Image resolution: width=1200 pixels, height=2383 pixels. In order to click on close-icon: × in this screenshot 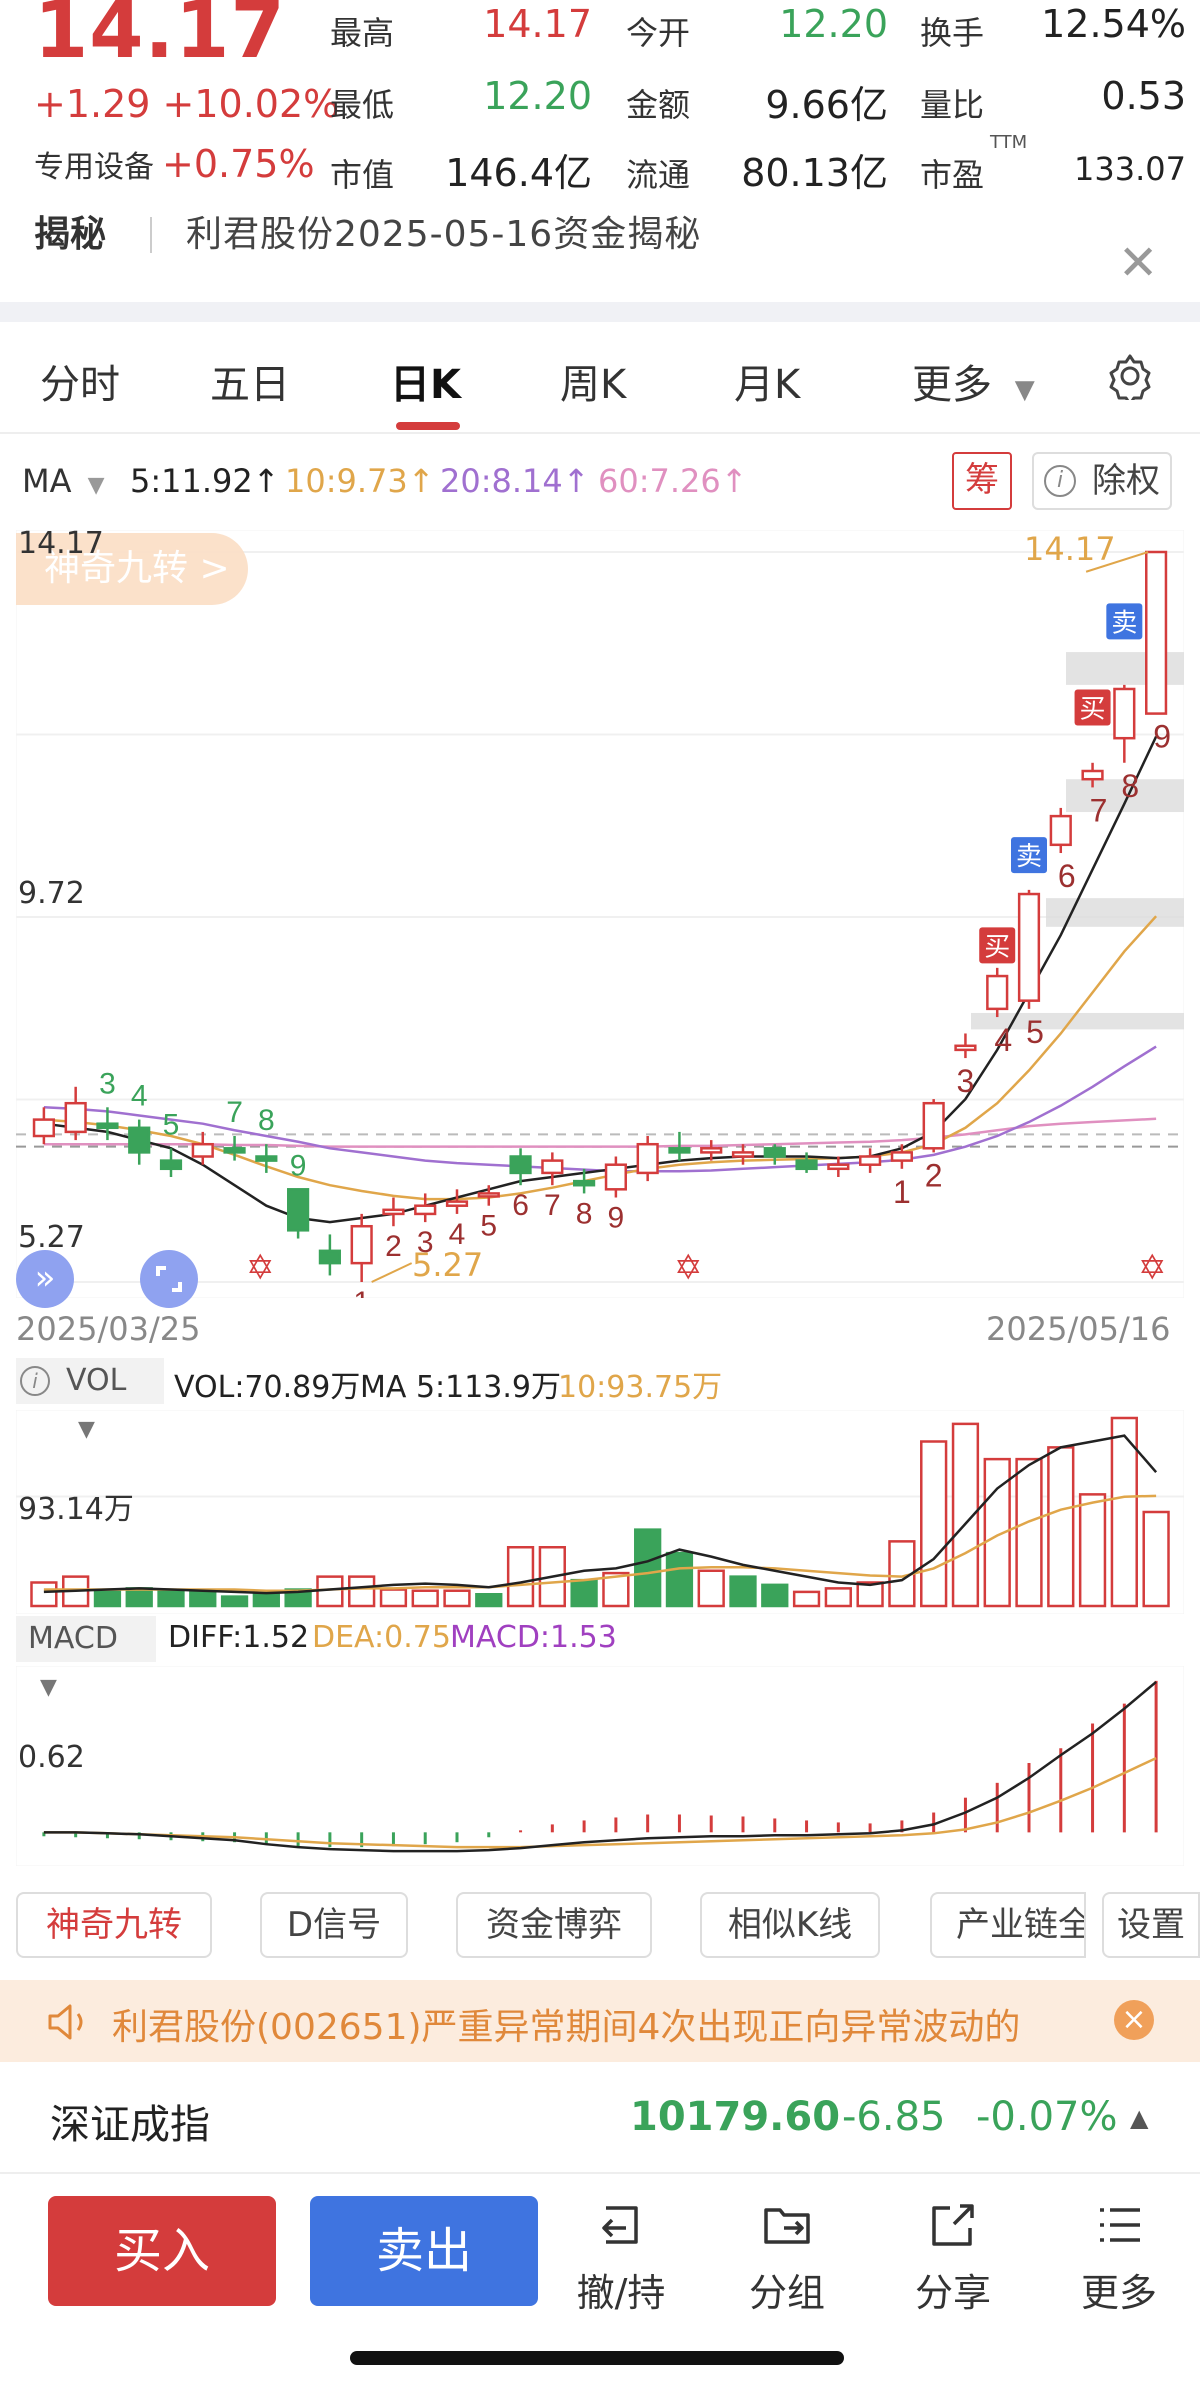, I will do `click(1134, 2020)`.